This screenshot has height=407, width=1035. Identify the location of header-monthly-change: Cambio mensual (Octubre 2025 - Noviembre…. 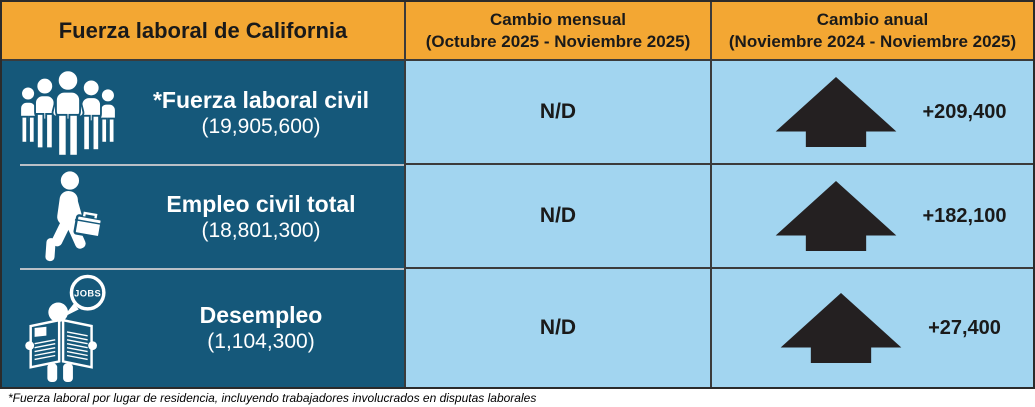
(559, 31).